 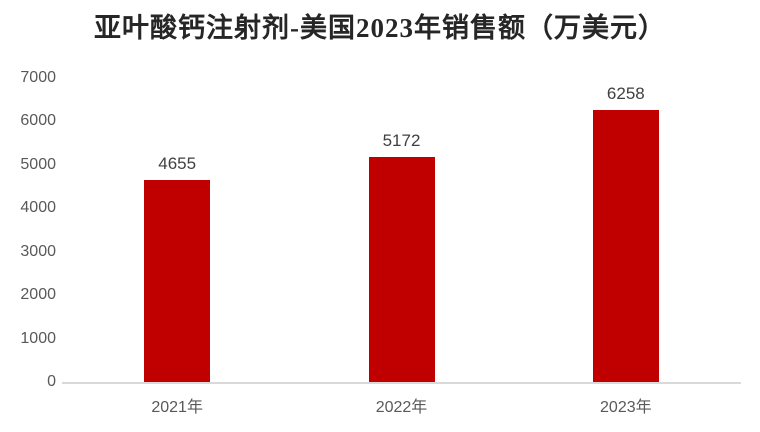 I want to click on y-axis-tick-label: 7000, so click(x=38, y=77).